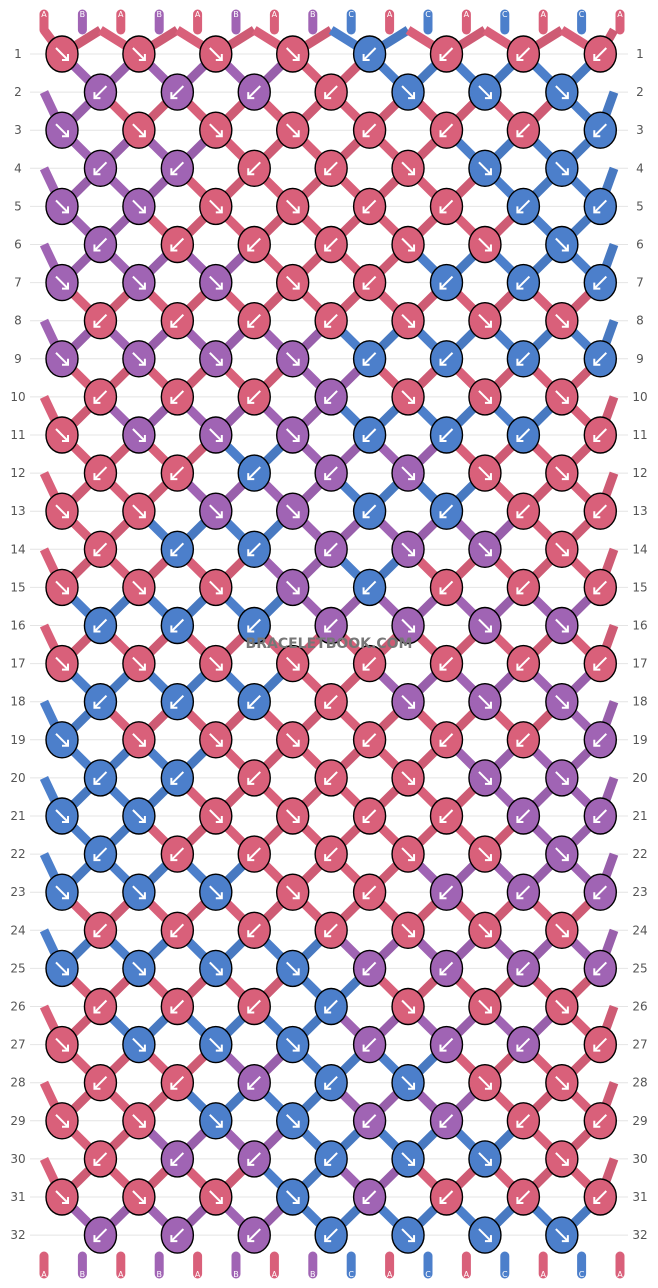  What do you see at coordinates (17, 854) in the screenshot?
I see `row-label-left: 22` at bounding box center [17, 854].